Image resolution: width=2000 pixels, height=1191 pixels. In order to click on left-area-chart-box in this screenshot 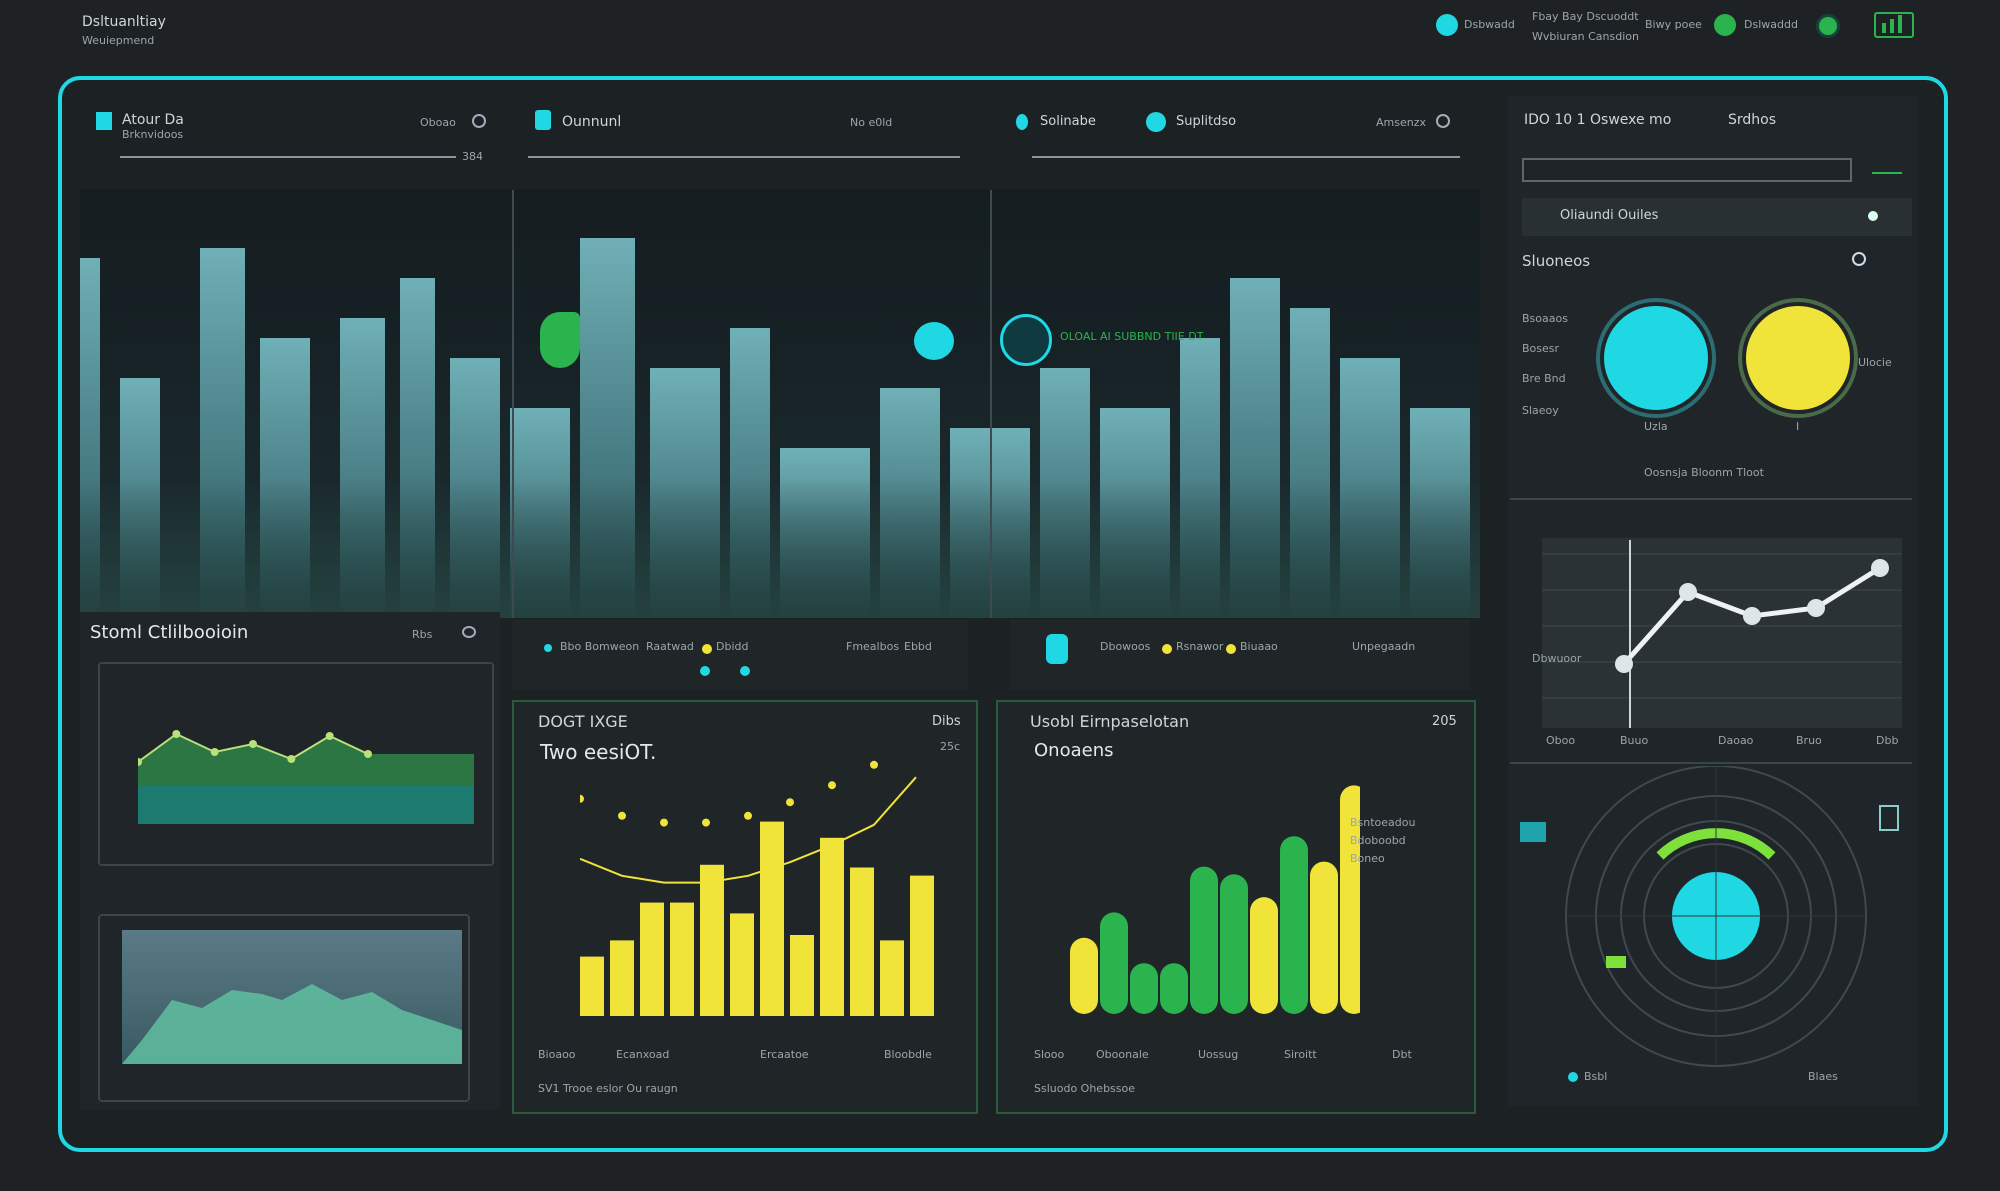, I will do `click(296, 764)`.